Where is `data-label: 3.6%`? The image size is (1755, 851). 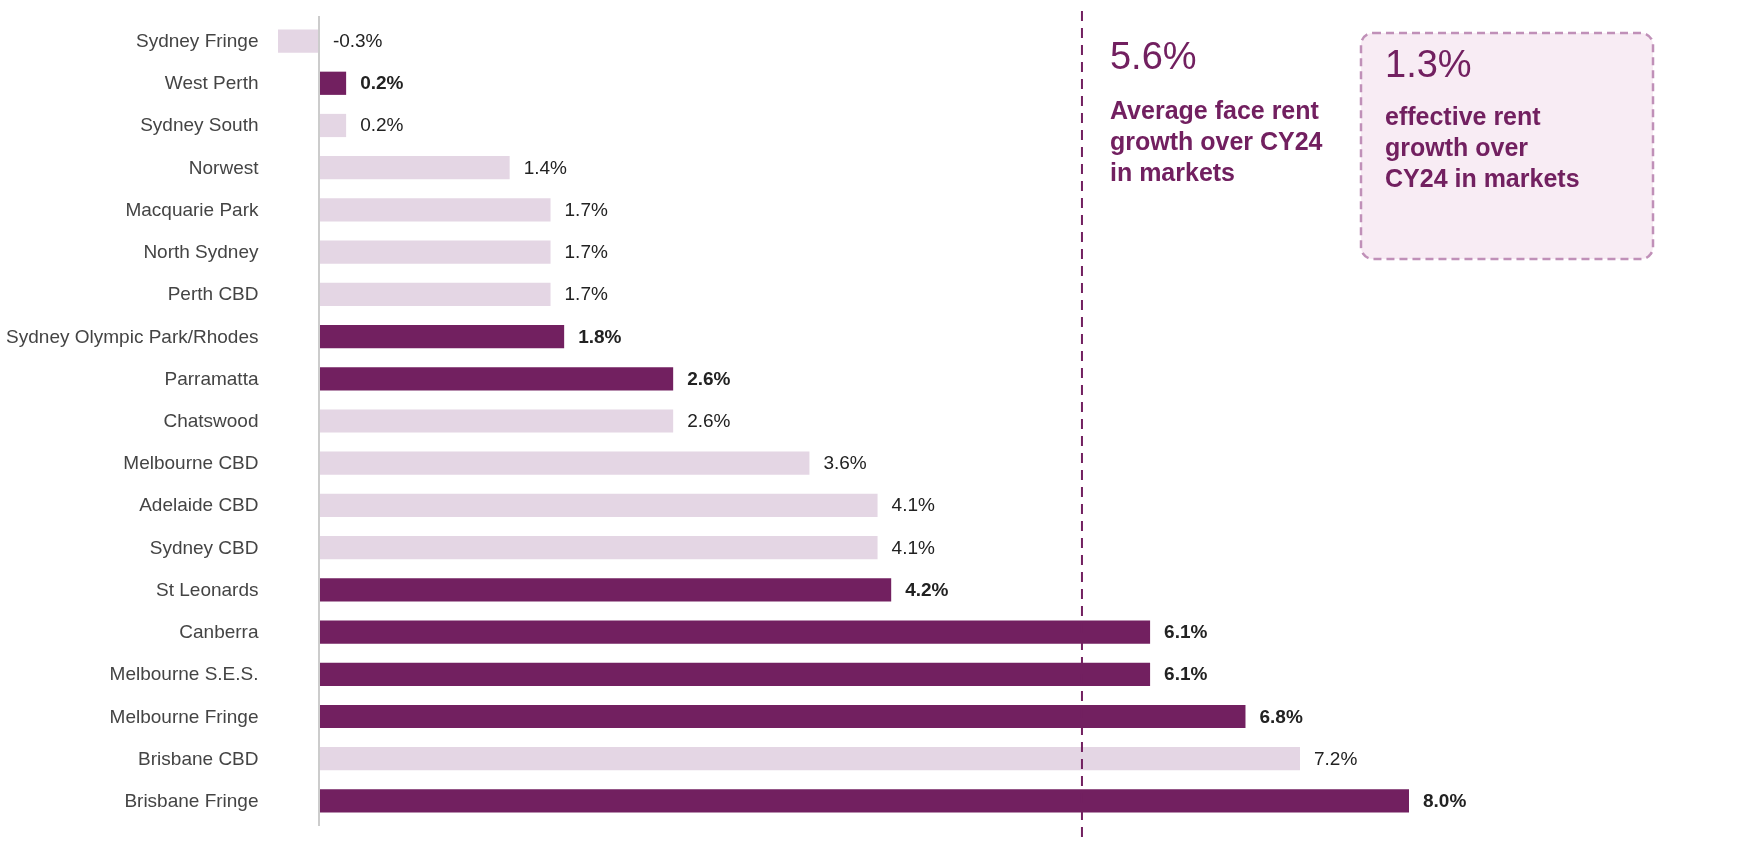
data-label: 3.6% is located at coordinates (845, 463).